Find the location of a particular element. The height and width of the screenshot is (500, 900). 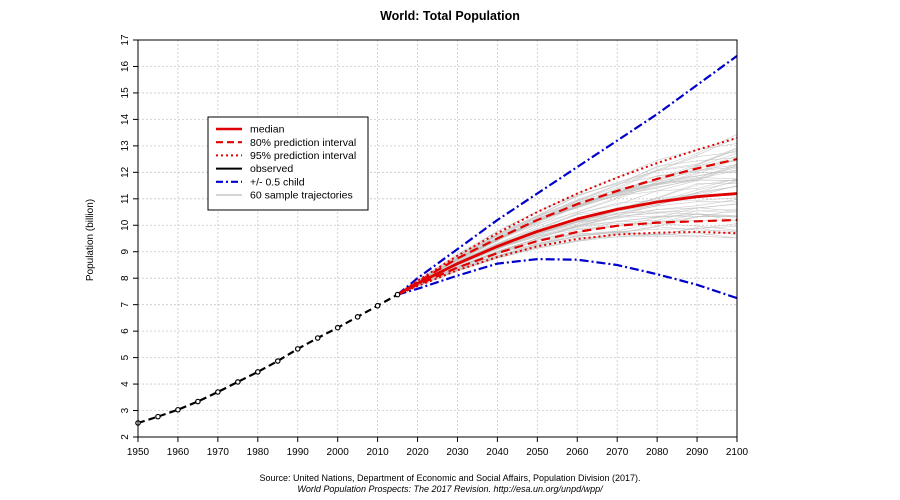

chart-title: World: Total Population is located at coordinates (450, 16).